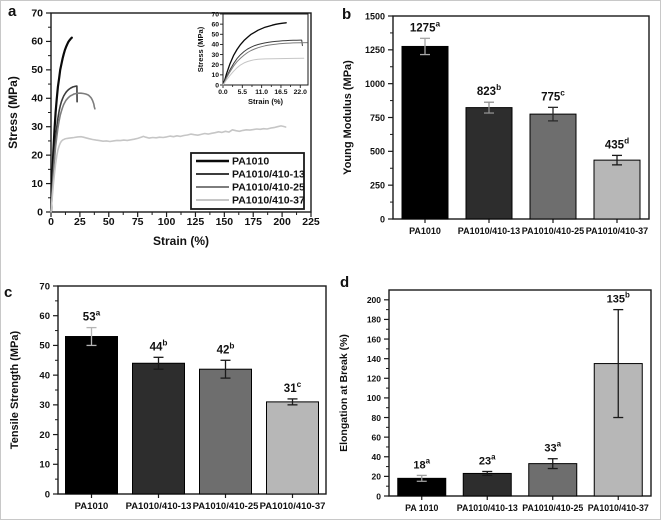  Describe the element at coordinates (243, 92) in the screenshot. I see `inset-x-tick-label: 5.5` at that location.